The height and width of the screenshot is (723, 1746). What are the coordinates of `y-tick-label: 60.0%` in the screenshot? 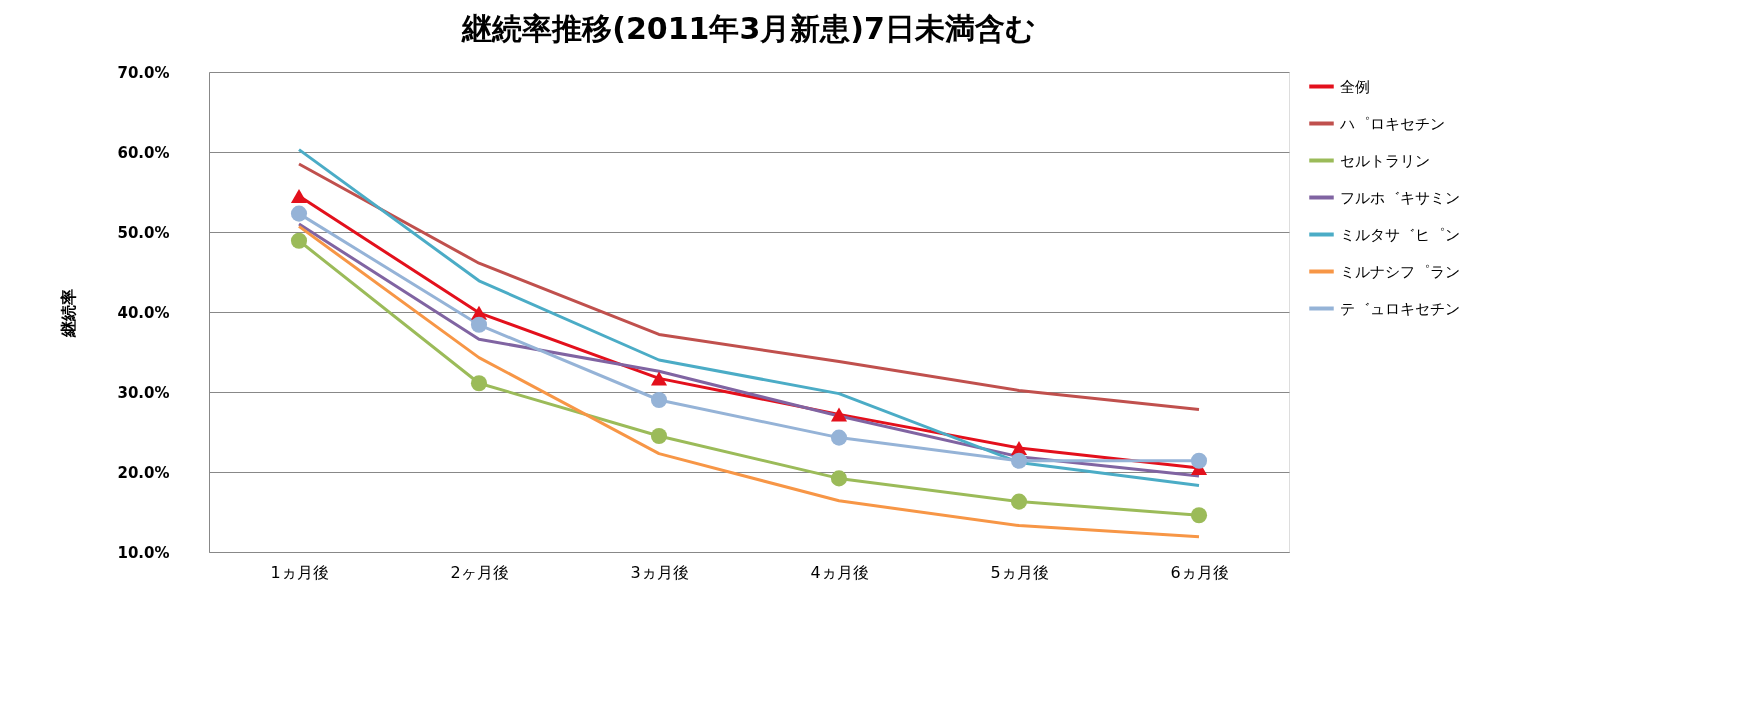 It's located at (143, 152).